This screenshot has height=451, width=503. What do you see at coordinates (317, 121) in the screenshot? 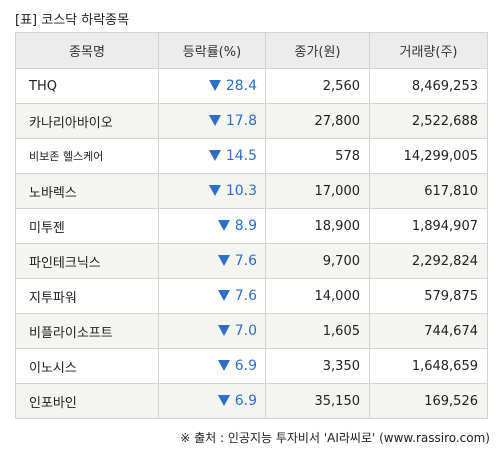
I see `close-price: 27,800` at bounding box center [317, 121].